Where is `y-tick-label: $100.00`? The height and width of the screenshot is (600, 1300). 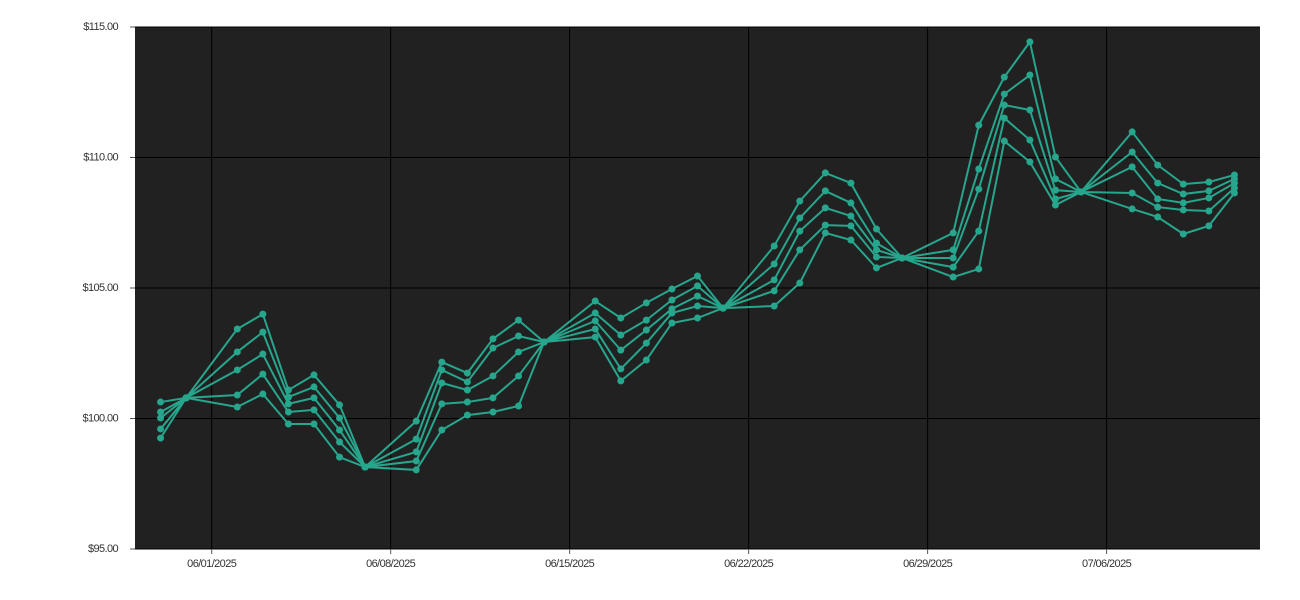
y-tick-label: $100.00 is located at coordinates (100, 418).